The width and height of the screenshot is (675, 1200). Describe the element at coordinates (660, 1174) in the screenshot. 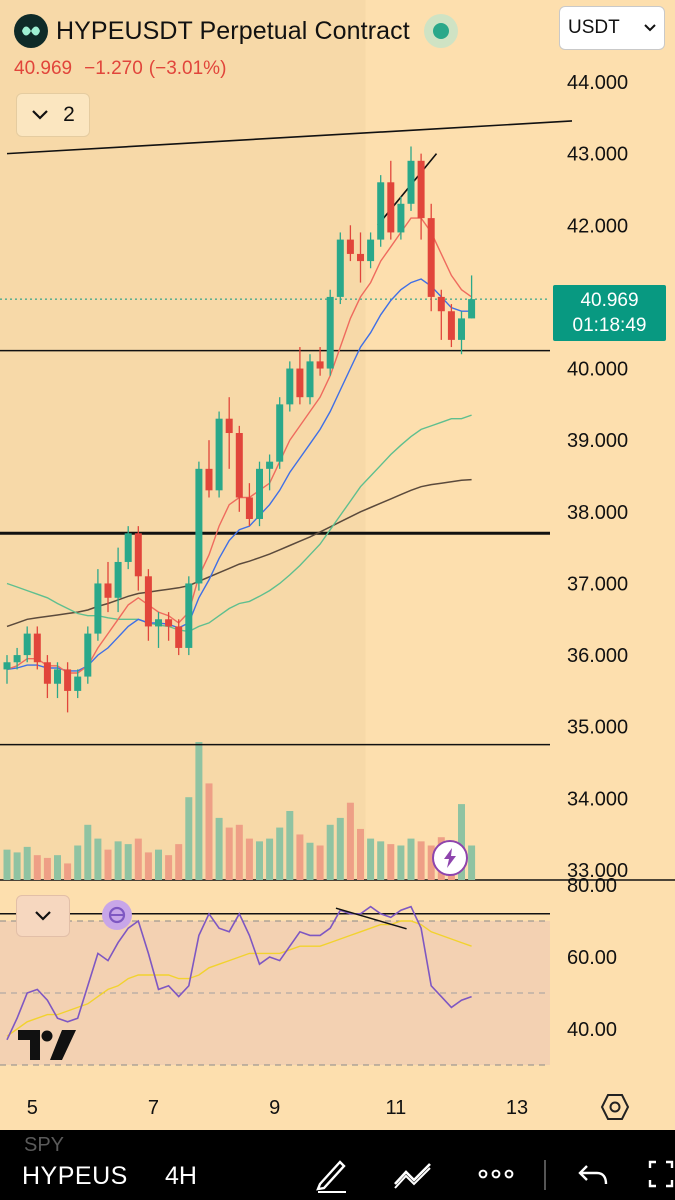

I see `fullscreen-icon` at that location.